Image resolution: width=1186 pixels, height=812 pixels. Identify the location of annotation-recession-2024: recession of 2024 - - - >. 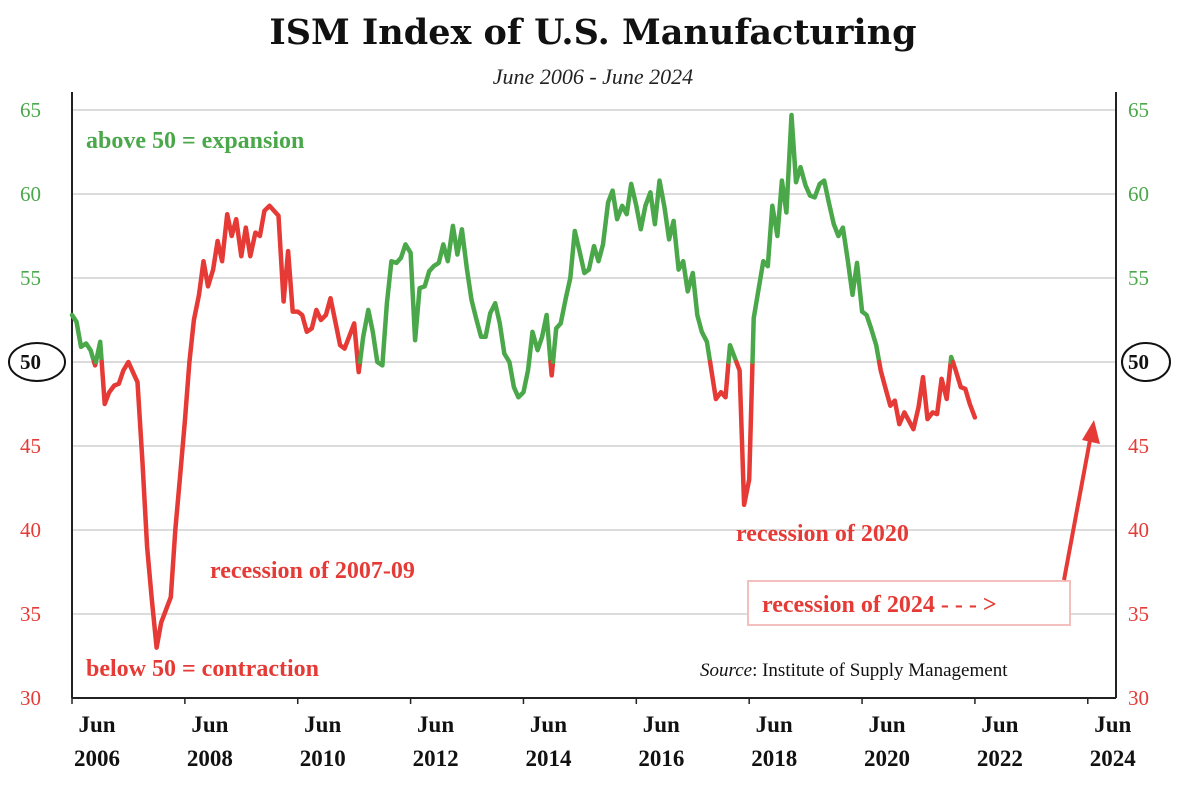
(879, 605).